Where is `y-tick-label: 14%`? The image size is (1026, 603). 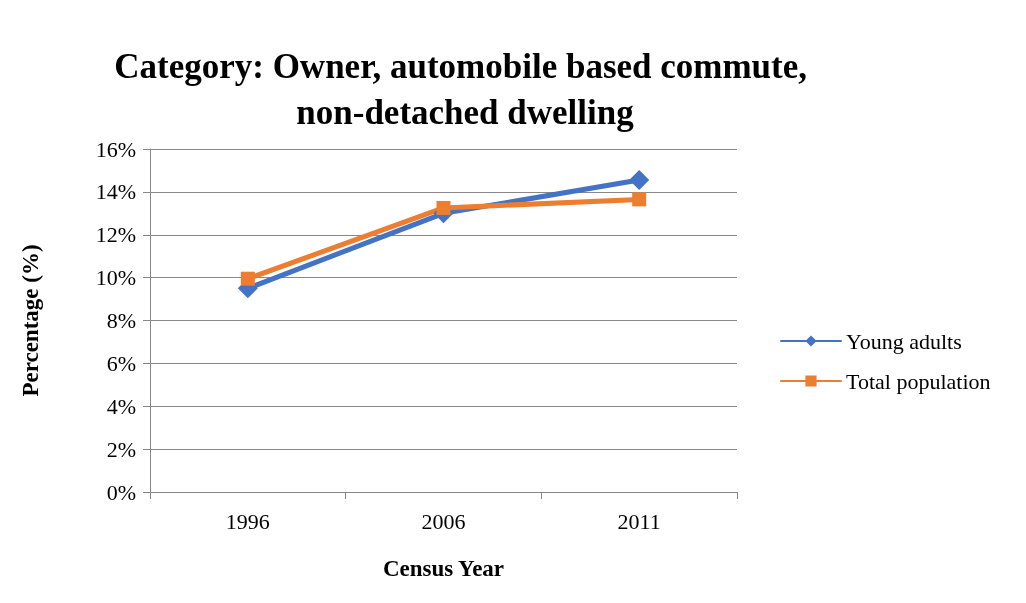
y-tick-label: 14% is located at coordinates (115, 192).